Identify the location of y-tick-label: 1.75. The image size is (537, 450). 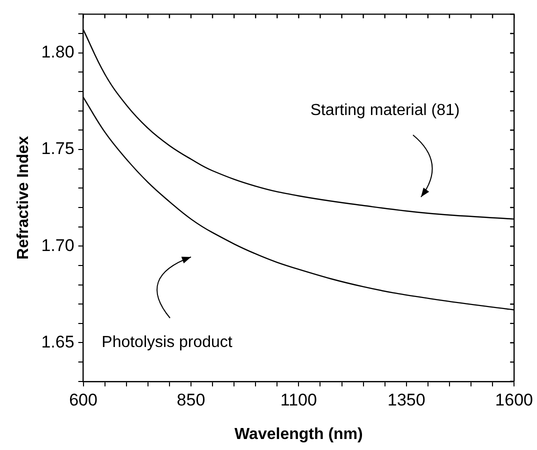
(57, 148).